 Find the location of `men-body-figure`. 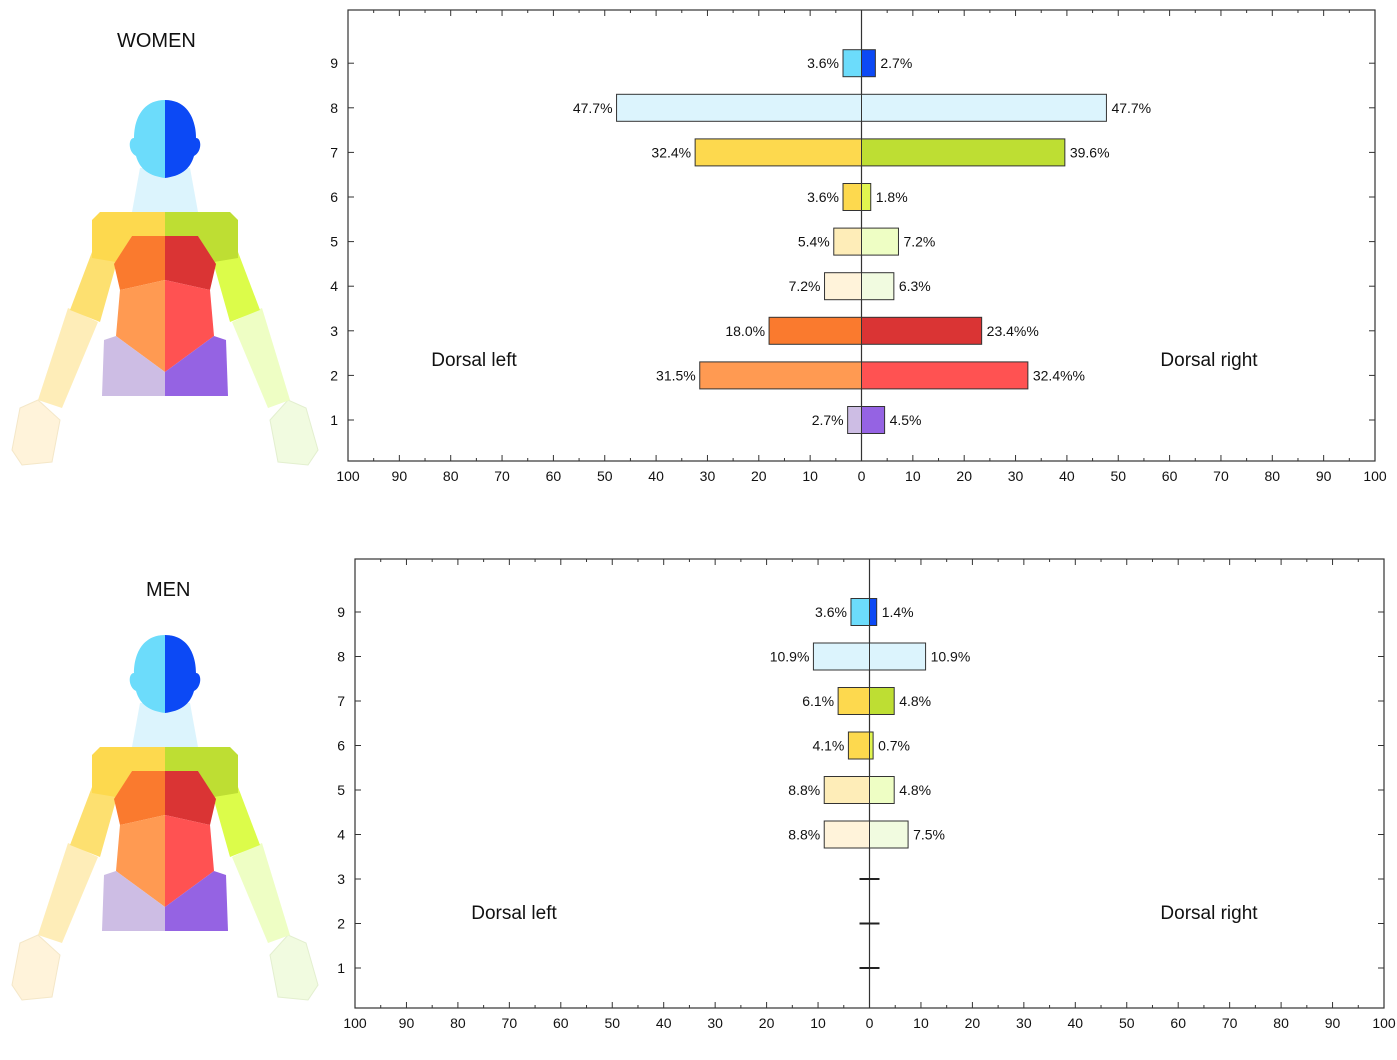

men-body-figure is located at coordinates (165, 818).